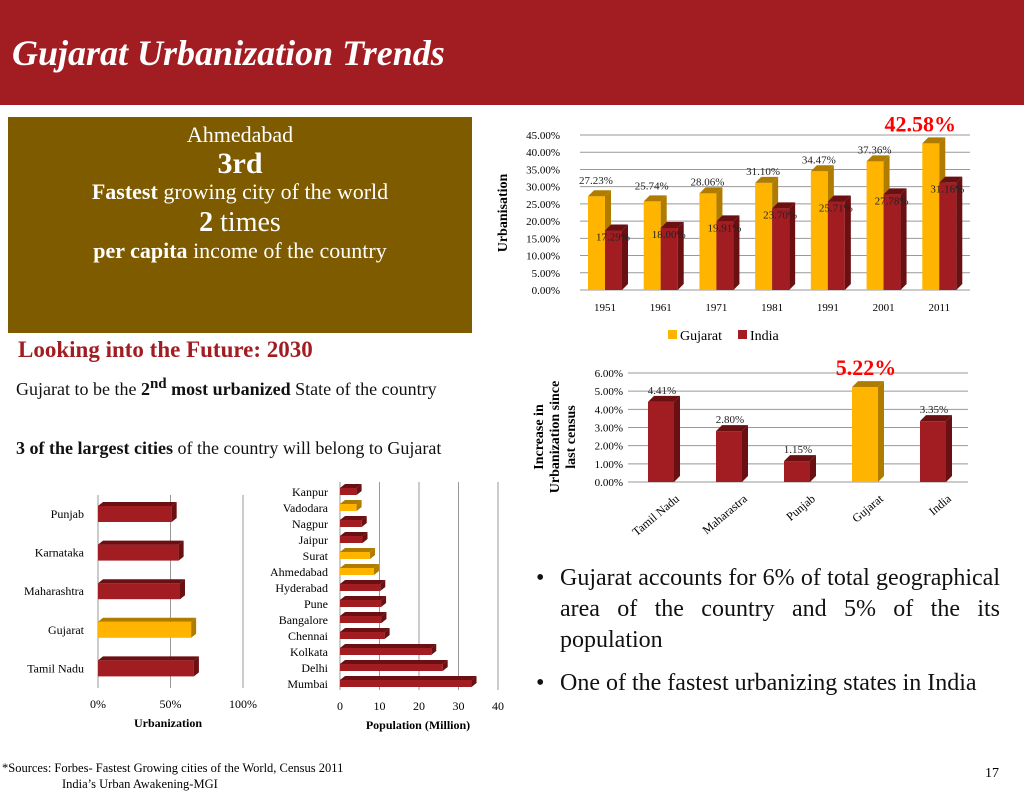  What do you see at coordinates (419, 706) in the screenshot?
I see `x-tick-label: 20` at bounding box center [419, 706].